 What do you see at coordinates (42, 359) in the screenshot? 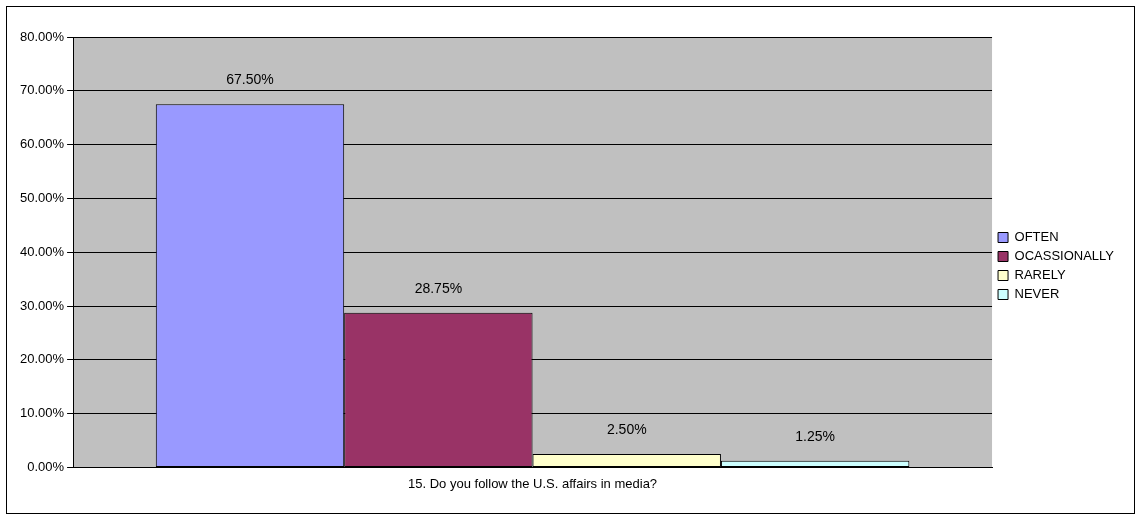
I see `y-tick-label: 20.00%` at bounding box center [42, 359].